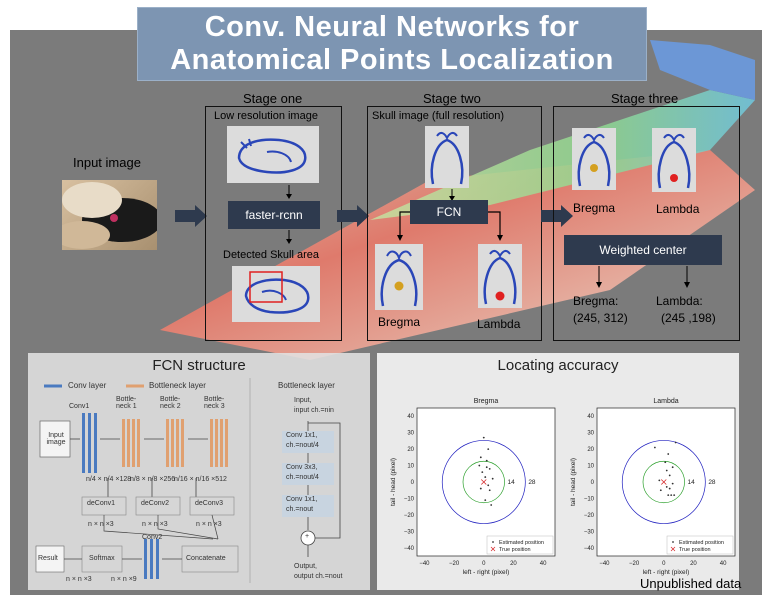 The height and width of the screenshot is (607, 770). I want to click on title-line-1: Conv. Neural Networks for, so click(392, 27).